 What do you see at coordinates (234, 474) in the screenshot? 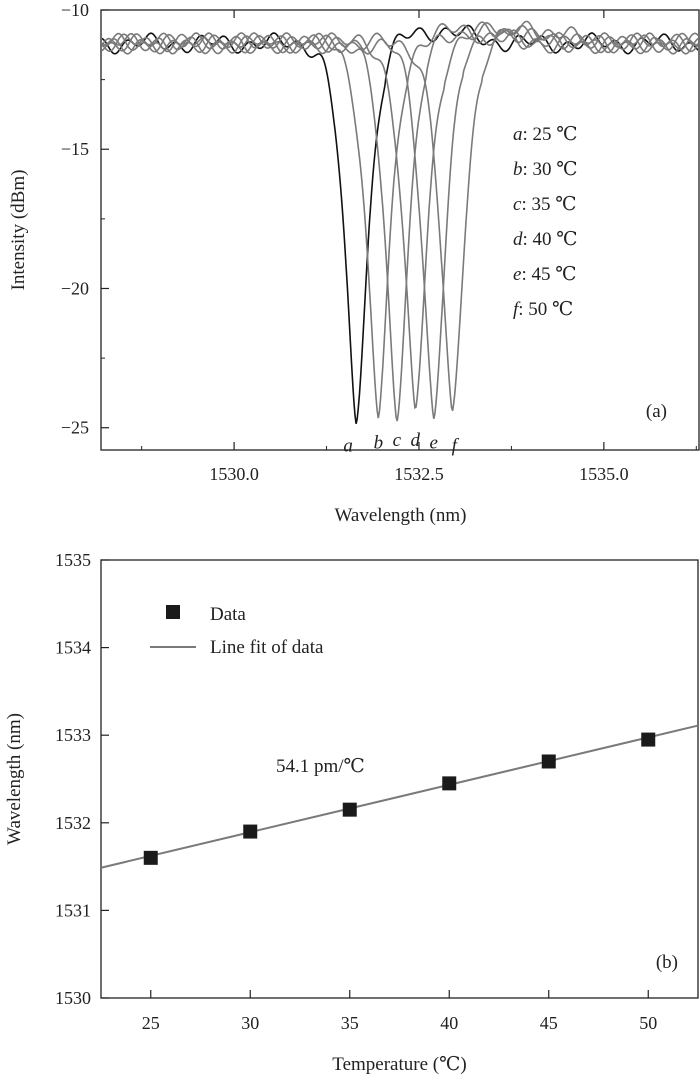
I see `x-tick-label-a: 1530.0` at bounding box center [234, 474].